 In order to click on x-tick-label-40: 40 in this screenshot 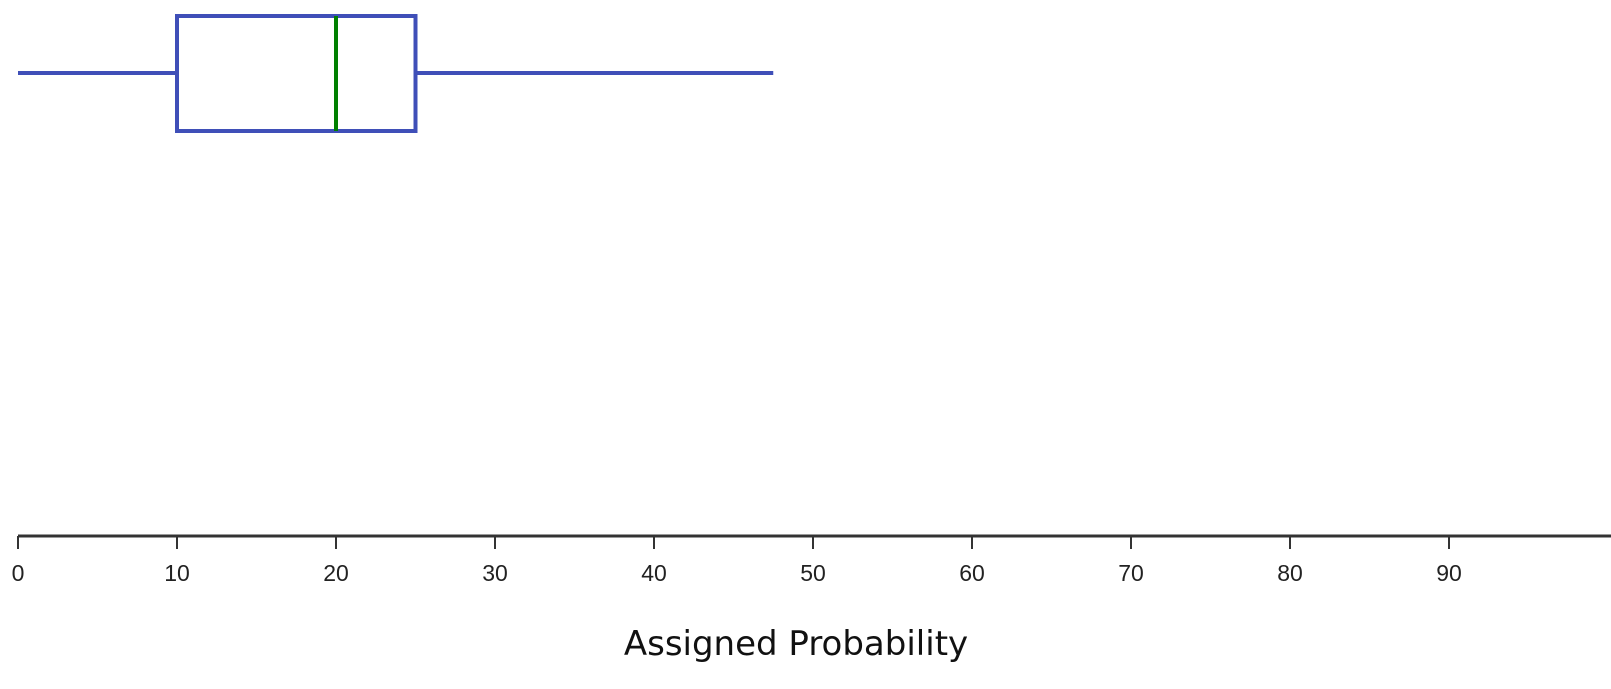, I will do `click(654, 573)`.